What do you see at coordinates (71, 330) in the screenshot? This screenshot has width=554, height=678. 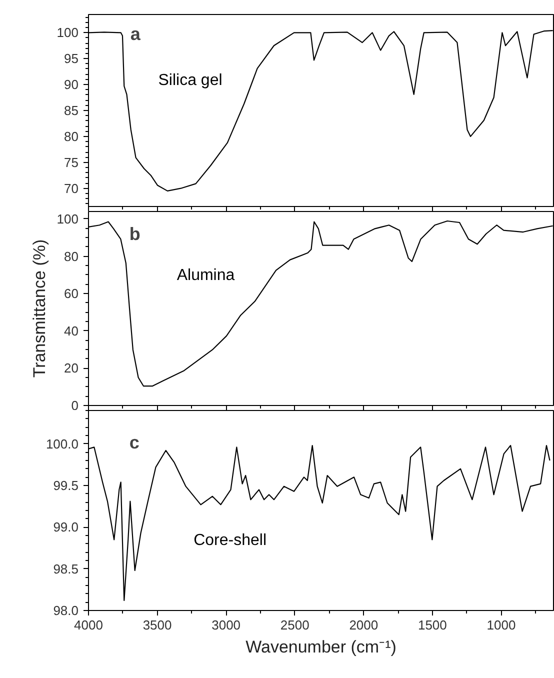 I see `y-tick-label: 40` at bounding box center [71, 330].